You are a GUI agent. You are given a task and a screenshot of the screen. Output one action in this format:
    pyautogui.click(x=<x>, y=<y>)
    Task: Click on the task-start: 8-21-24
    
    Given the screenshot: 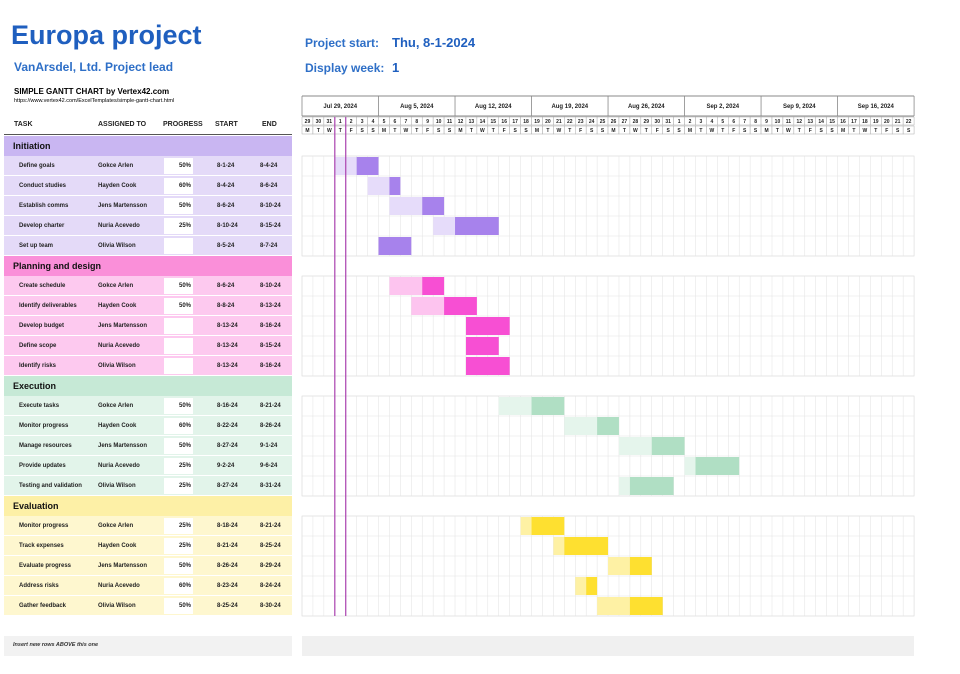 What is the action you would take?
    pyautogui.click(x=227, y=546)
    